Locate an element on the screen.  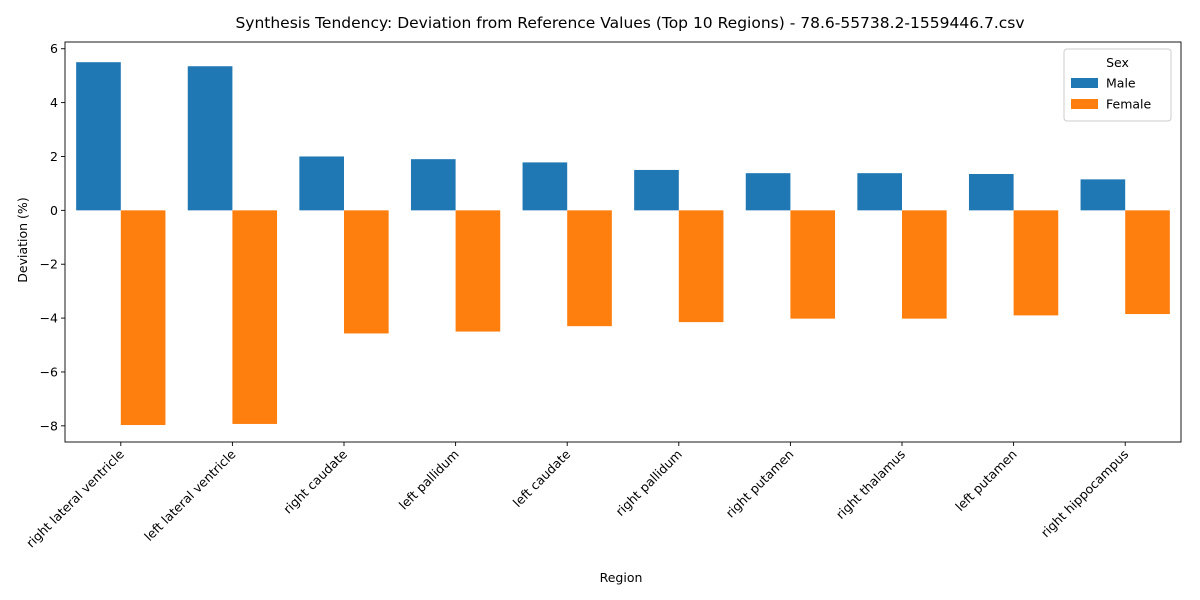
y-tick-label: −6 is located at coordinates (49, 371).